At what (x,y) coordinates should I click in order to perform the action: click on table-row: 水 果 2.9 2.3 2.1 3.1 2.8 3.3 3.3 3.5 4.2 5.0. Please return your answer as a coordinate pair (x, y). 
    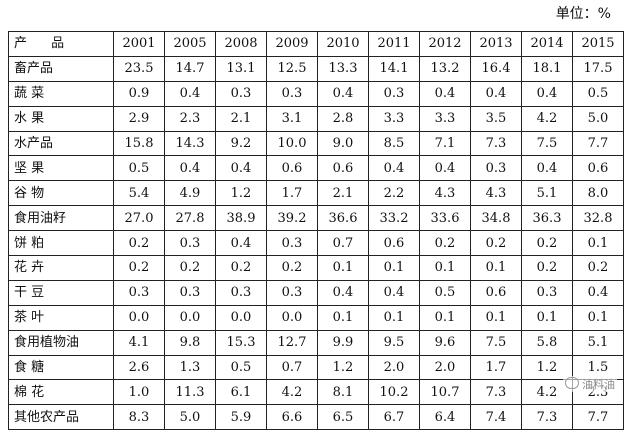
    Looking at the image, I should click on (316, 118).